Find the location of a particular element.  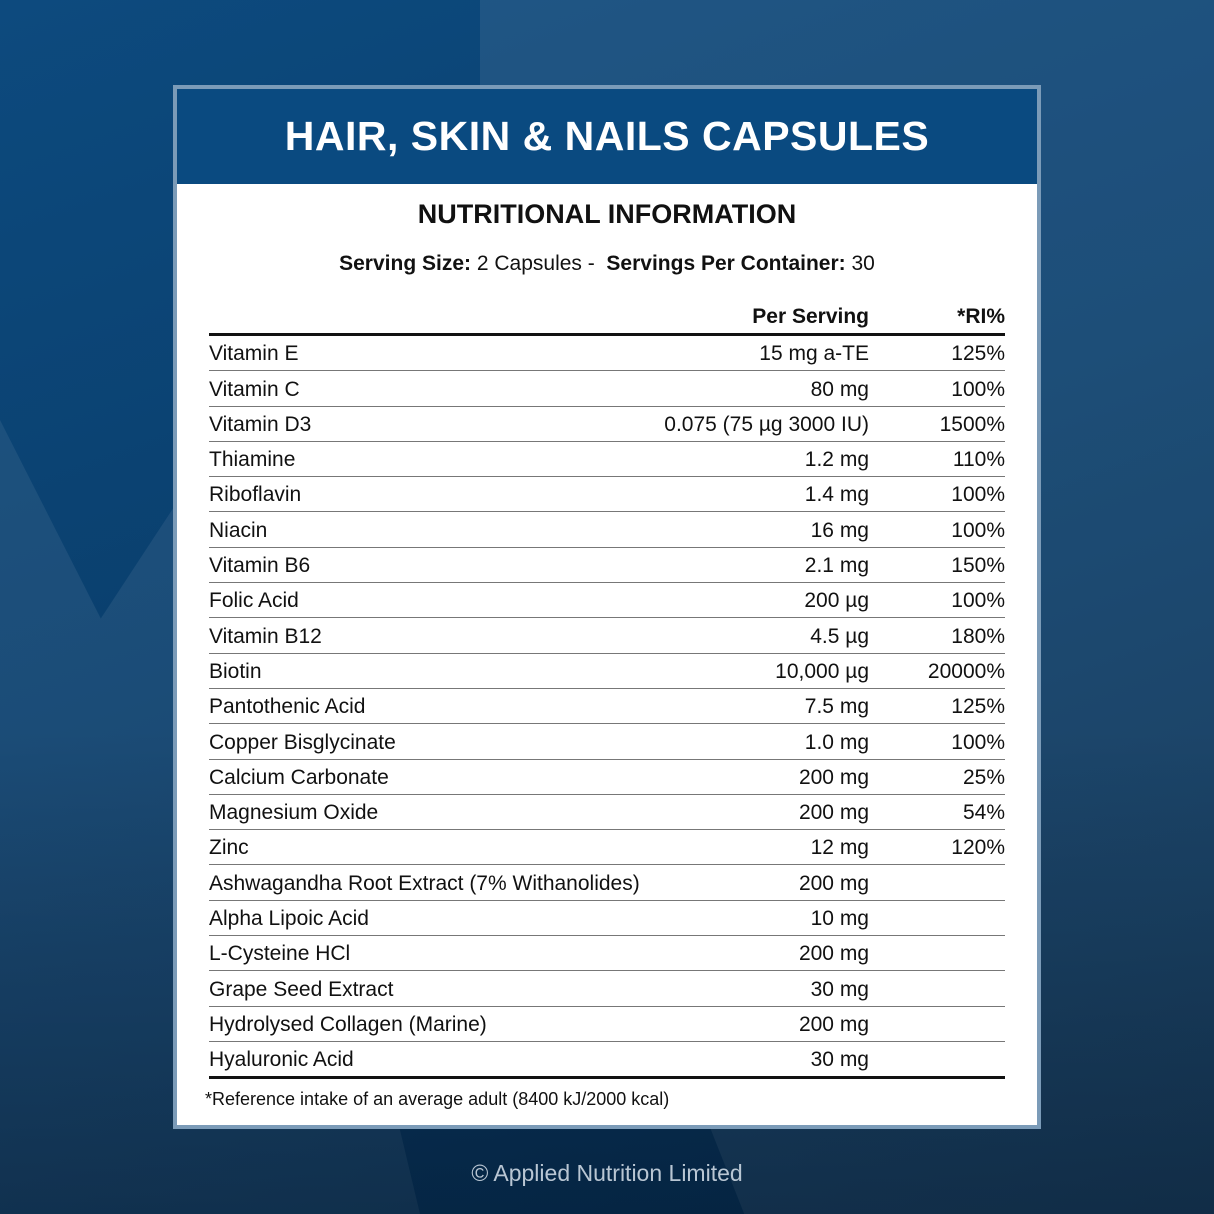

per-serving-amount: 1.0 mg is located at coordinates (836, 742).